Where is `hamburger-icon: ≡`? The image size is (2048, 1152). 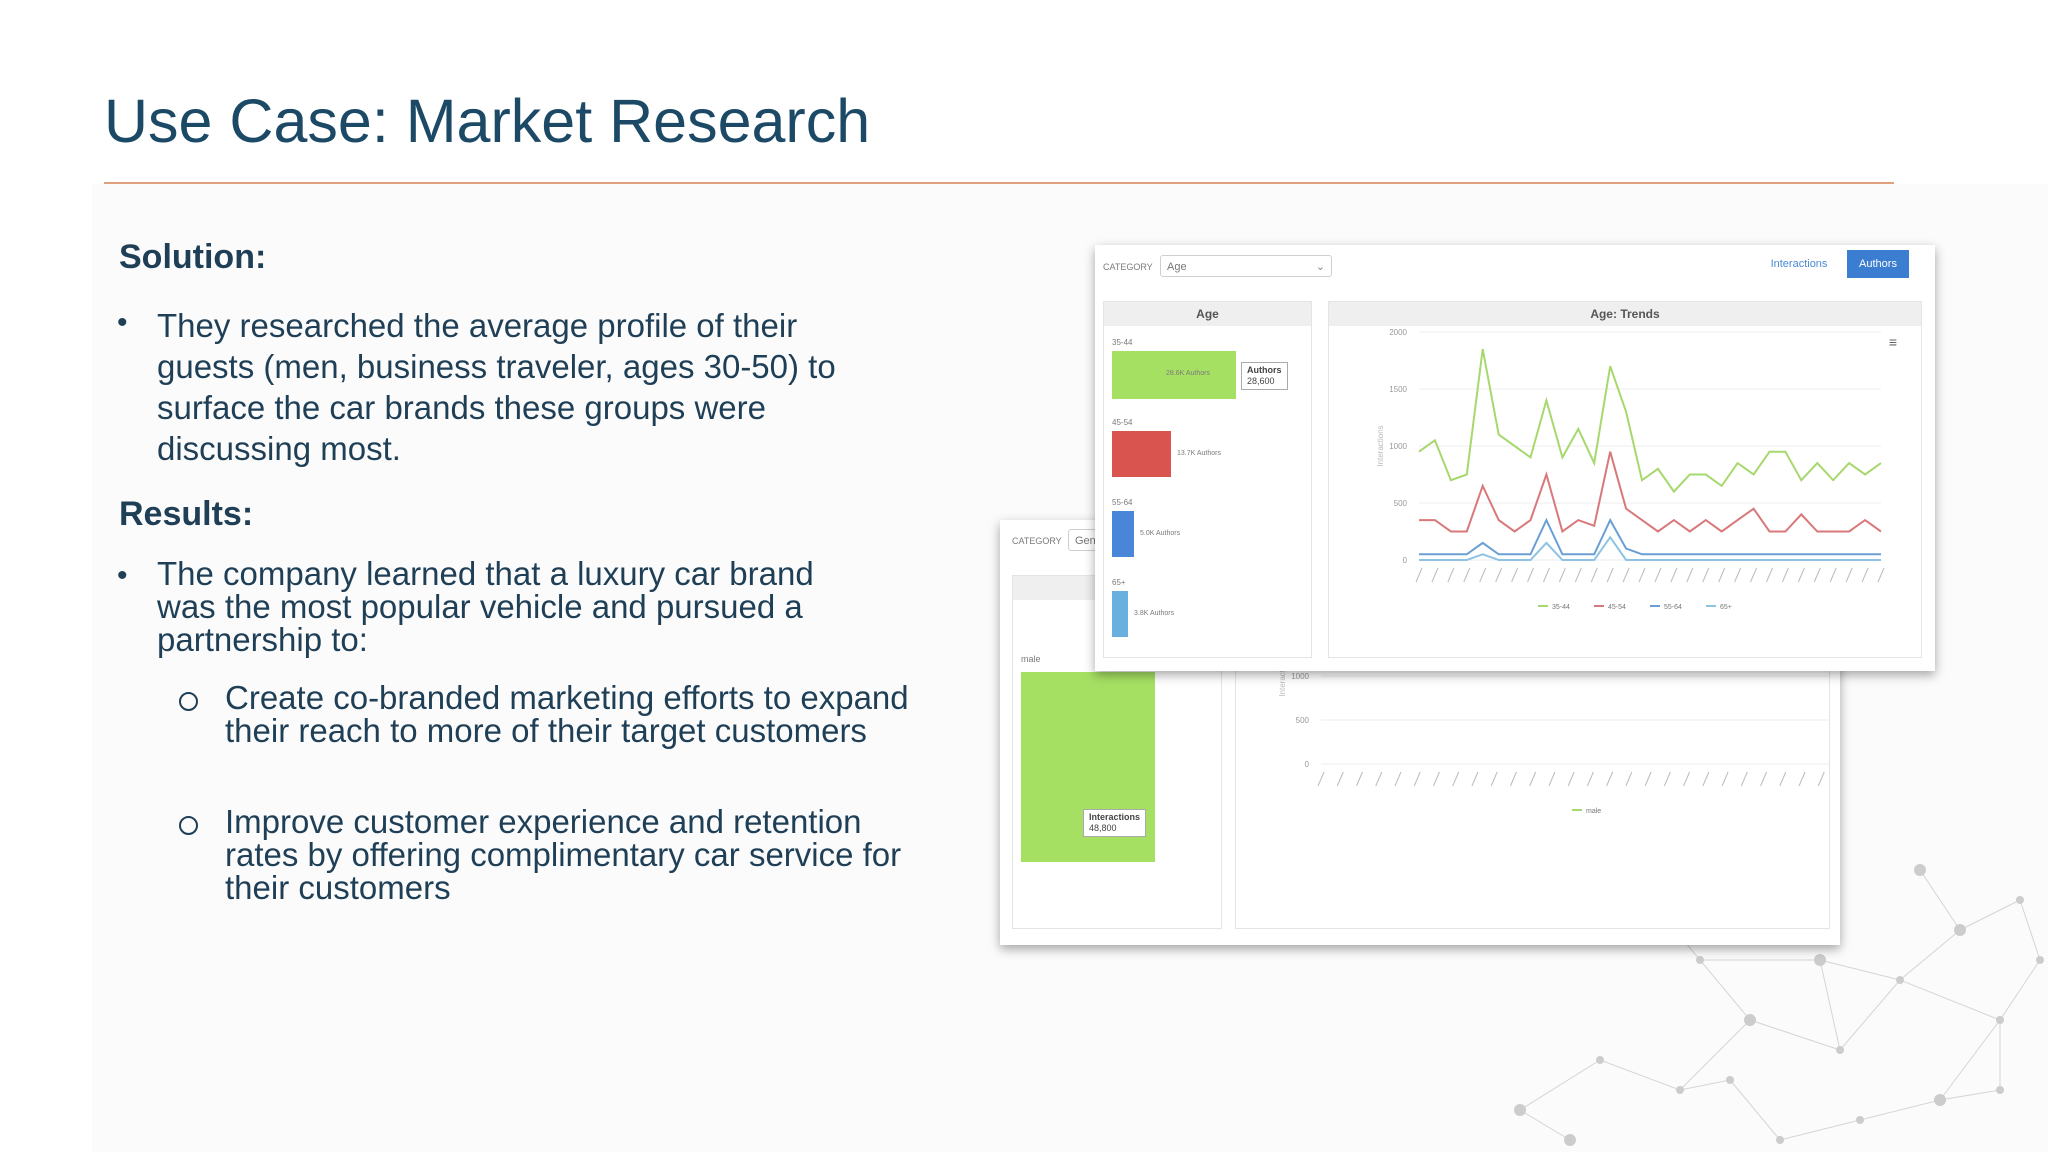 hamburger-icon: ≡ is located at coordinates (1892, 342).